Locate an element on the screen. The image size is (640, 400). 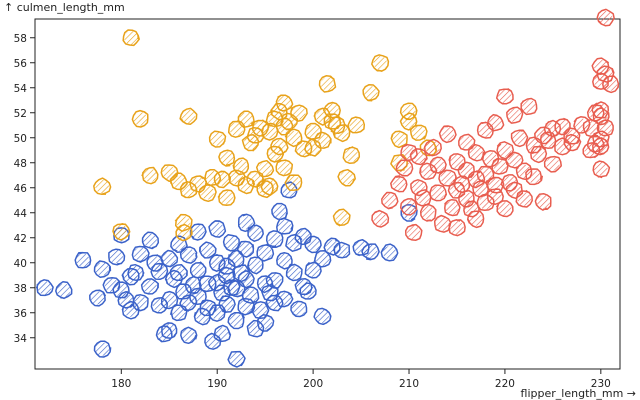
y-axis-label: ↑ culmen_length_mm is located at coordinates (64, 7).